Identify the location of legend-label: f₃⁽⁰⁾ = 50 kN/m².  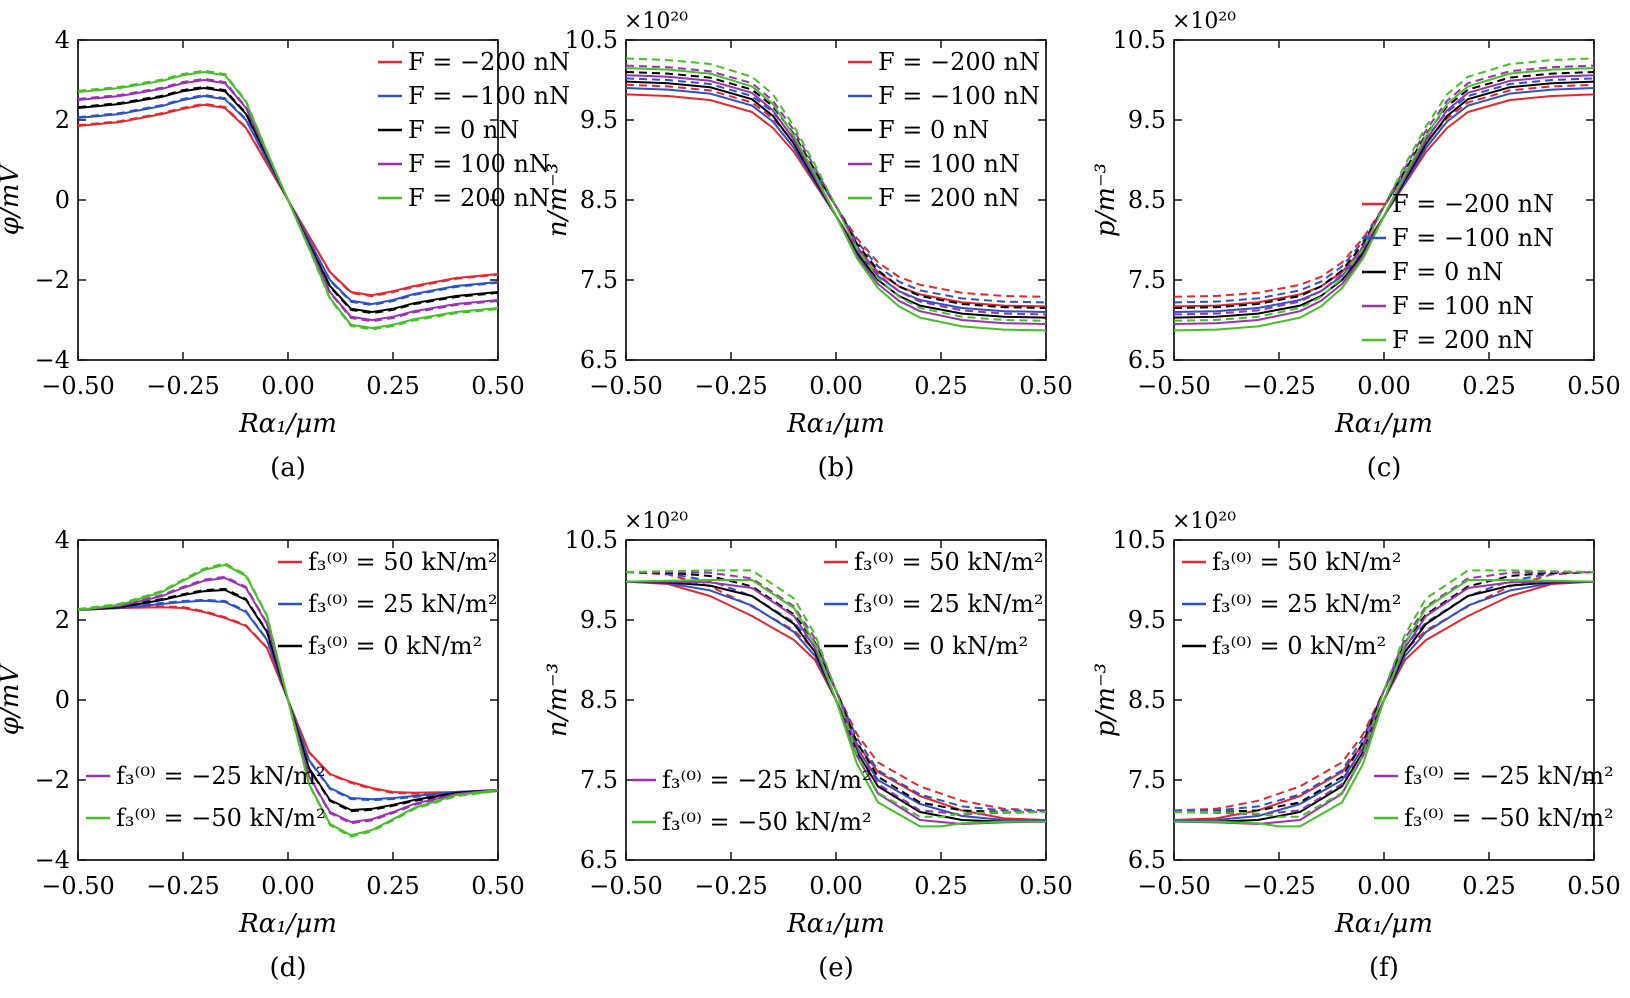
(402, 562).